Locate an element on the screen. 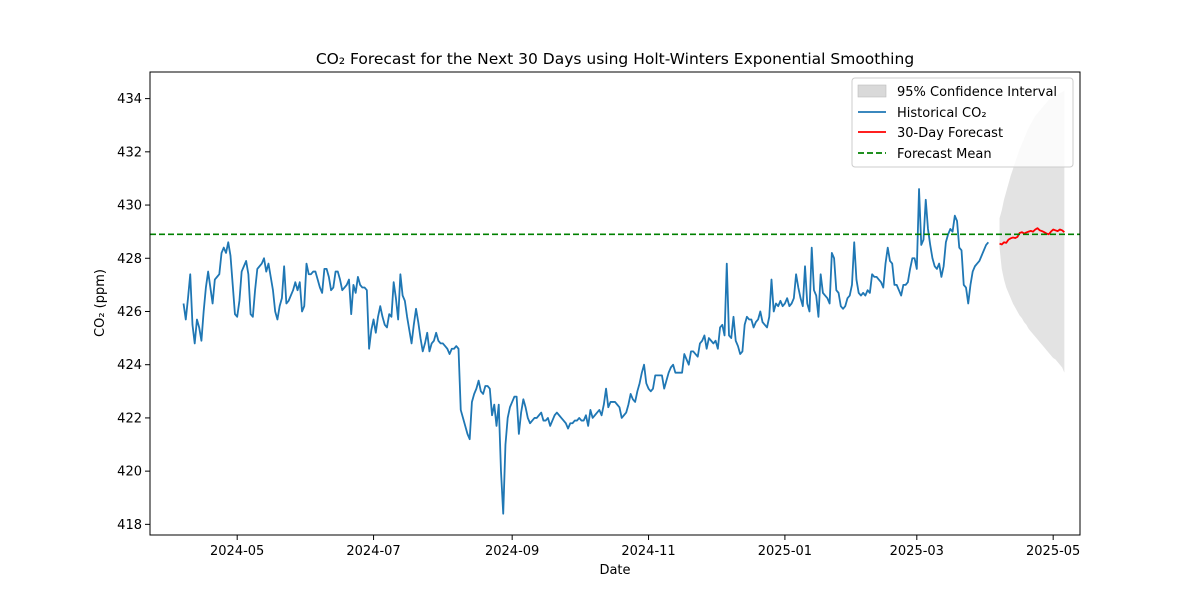 The image size is (1200, 600). y-tick-label: 426 is located at coordinates (129, 312).